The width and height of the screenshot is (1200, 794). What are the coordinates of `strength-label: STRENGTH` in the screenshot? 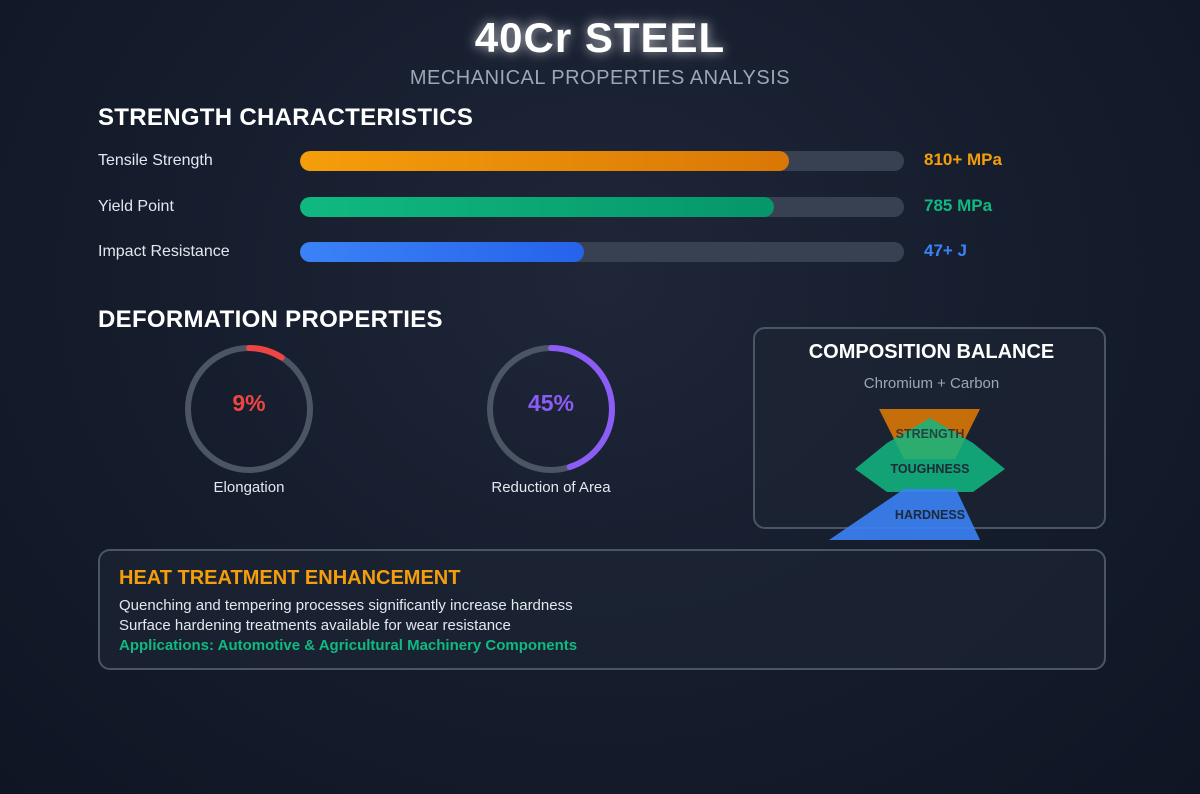 It's located at (930, 434).